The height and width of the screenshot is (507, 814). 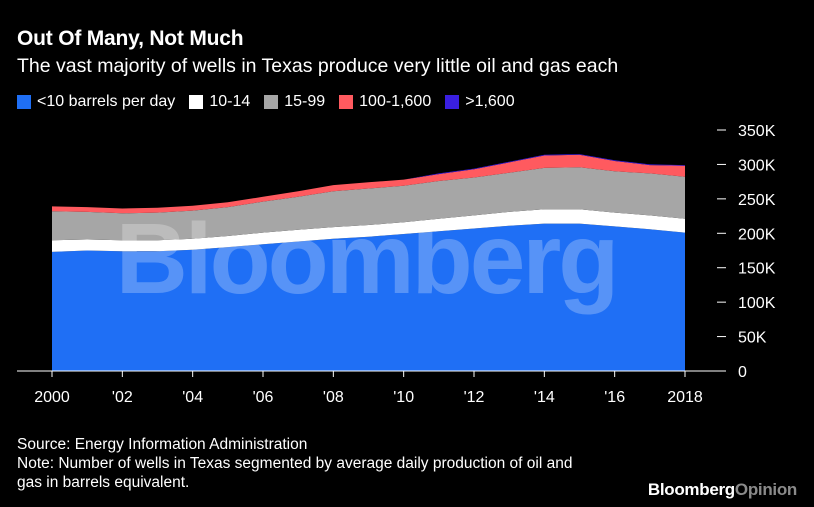 What do you see at coordinates (757, 303) in the screenshot?
I see `y-tick-label: 100K` at bounding box center [757, 303].